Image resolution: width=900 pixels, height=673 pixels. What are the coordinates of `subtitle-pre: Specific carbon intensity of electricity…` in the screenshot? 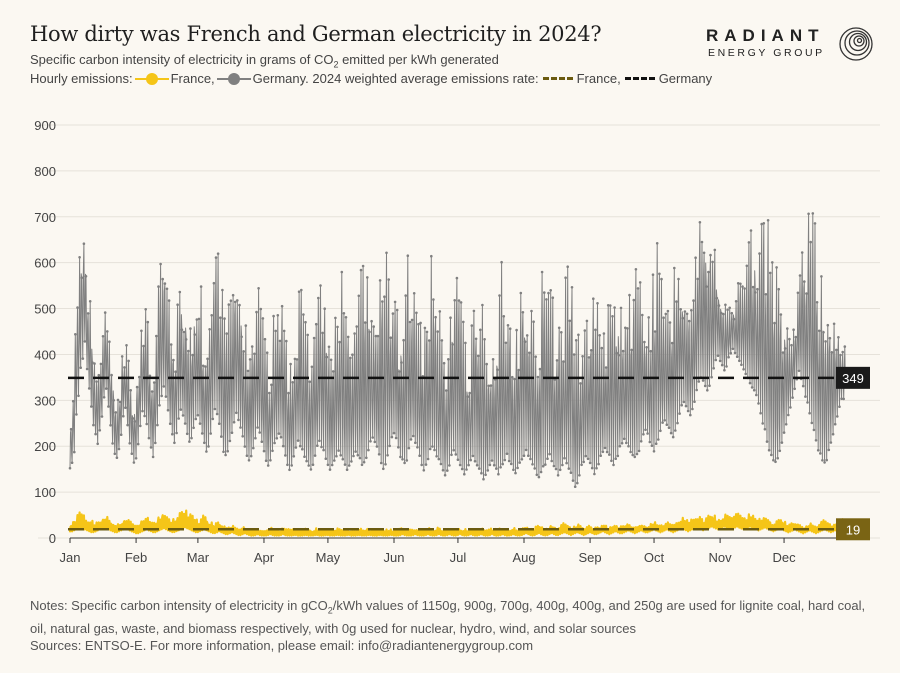 It's located at (182, 59).